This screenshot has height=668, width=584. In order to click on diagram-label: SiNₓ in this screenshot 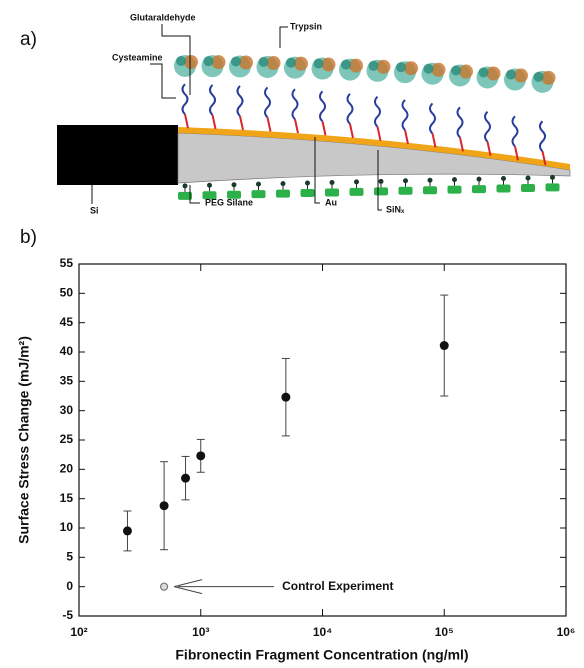, I will do `click(395, 209)`.